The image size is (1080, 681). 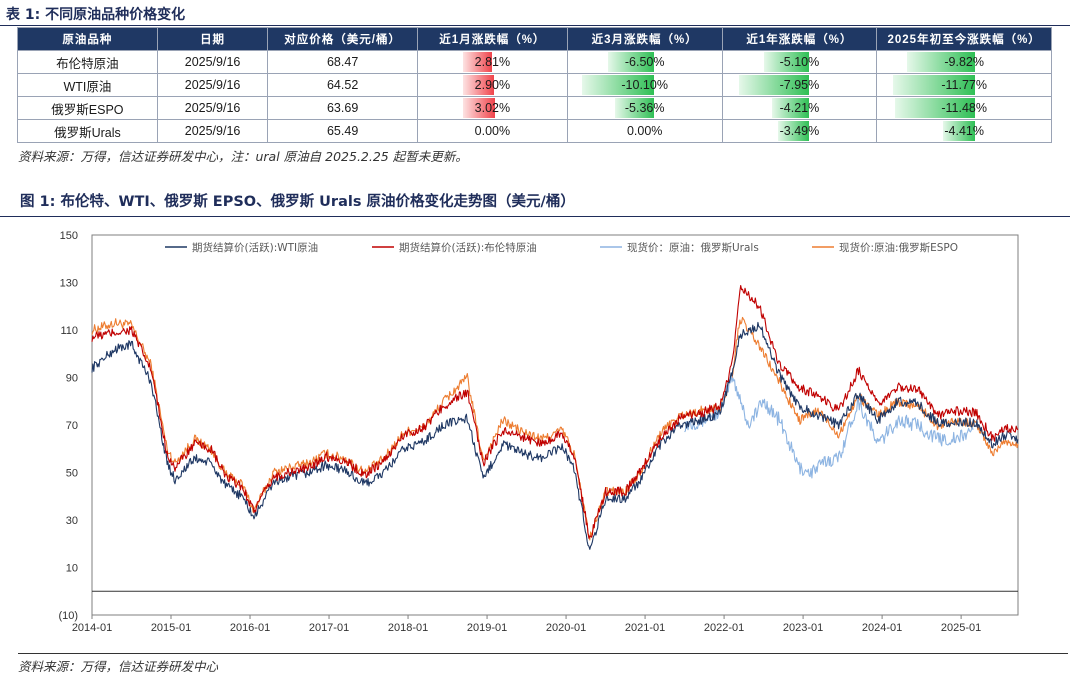 I want to click on table-cell-m3: -6.50%, so click(x=644, y=62).